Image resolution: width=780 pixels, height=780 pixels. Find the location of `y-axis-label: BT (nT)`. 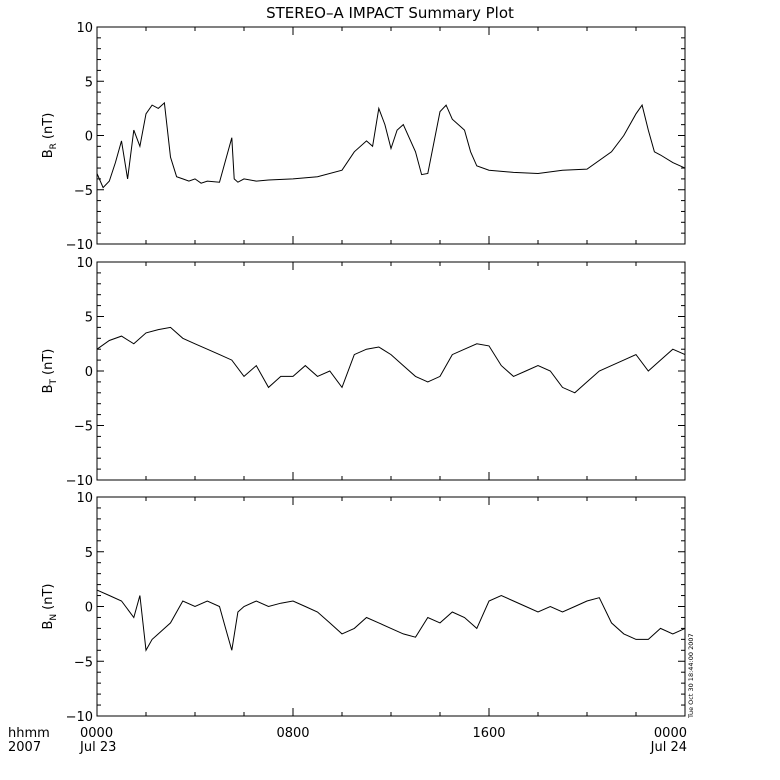

y-axis-label: BT (nT) is located at coordinates (50, 371).